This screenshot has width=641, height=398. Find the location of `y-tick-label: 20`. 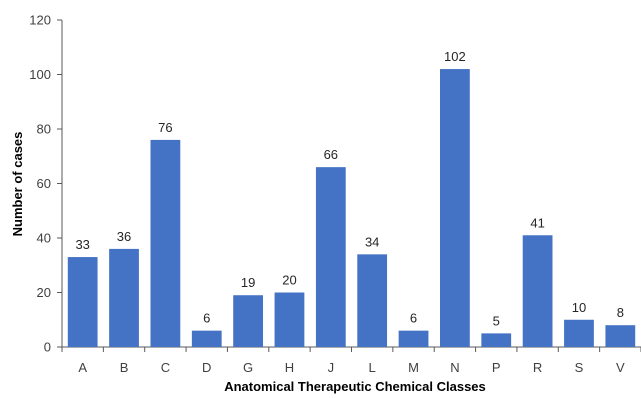

y-tick-label: 20 is located at coordinates (44, 292).